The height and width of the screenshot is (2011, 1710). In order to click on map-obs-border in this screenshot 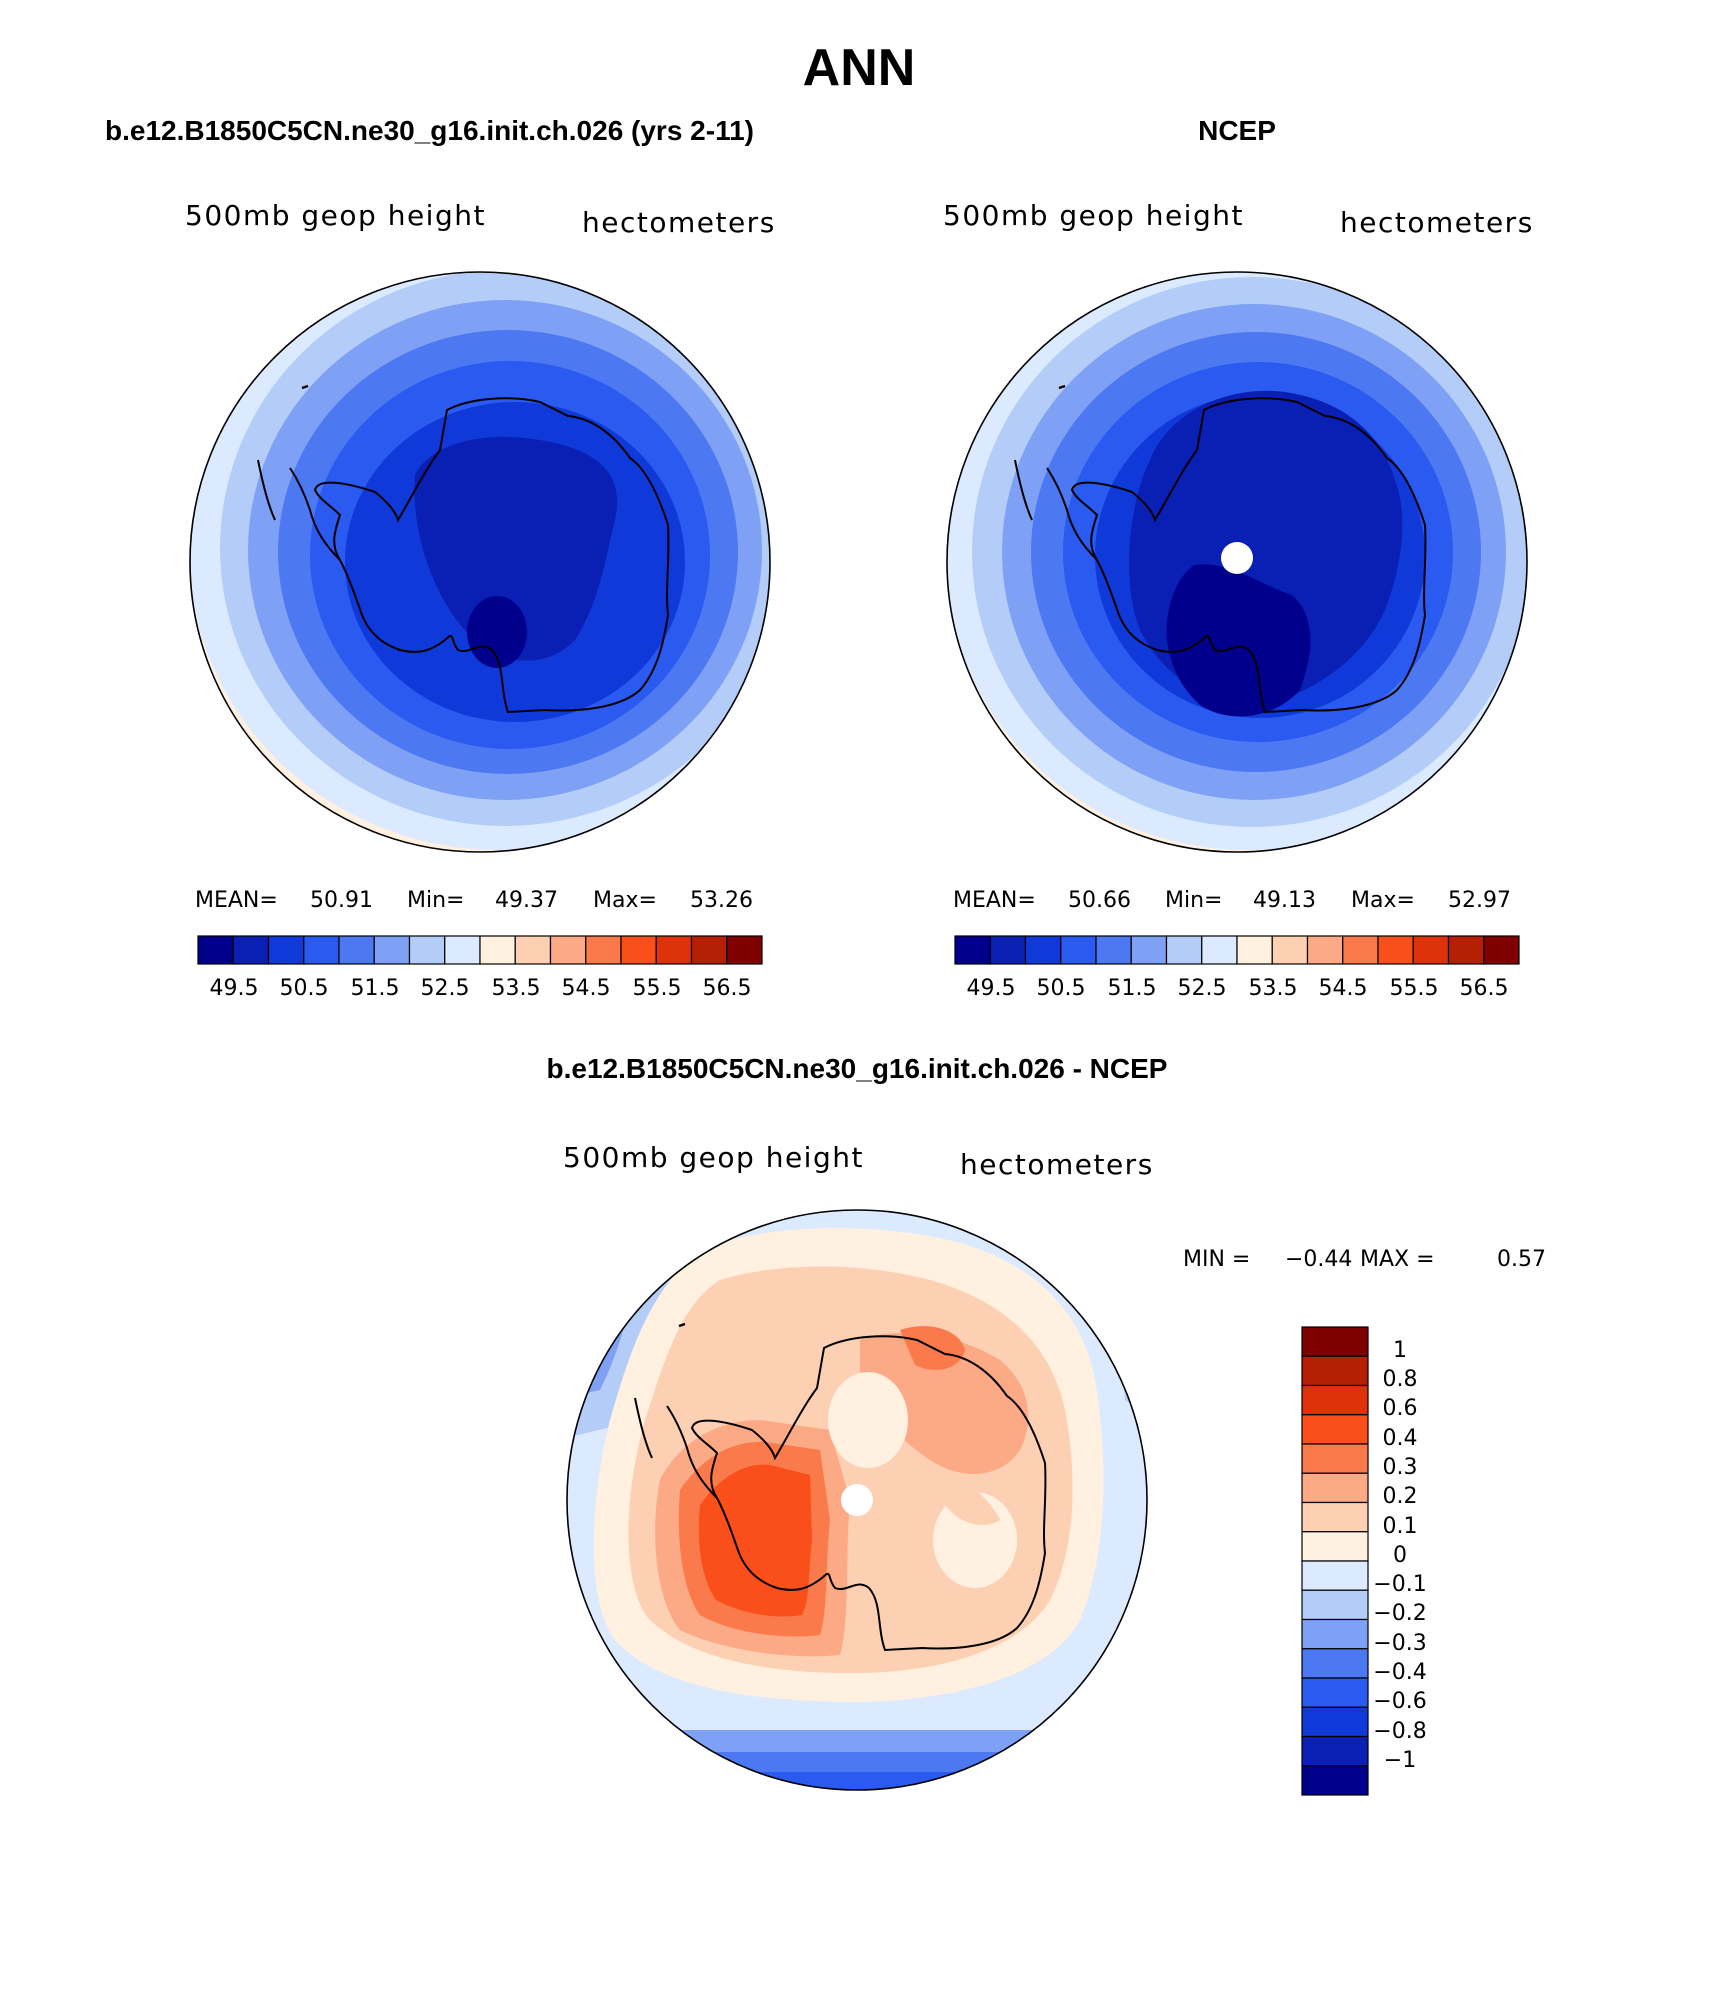, I will do `click(1237, 562)`.